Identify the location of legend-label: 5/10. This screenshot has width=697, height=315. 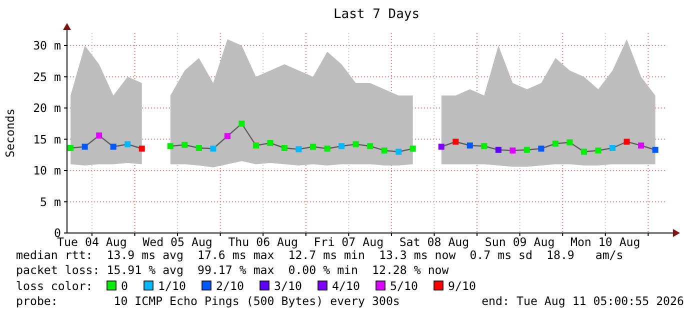
(404, 286).